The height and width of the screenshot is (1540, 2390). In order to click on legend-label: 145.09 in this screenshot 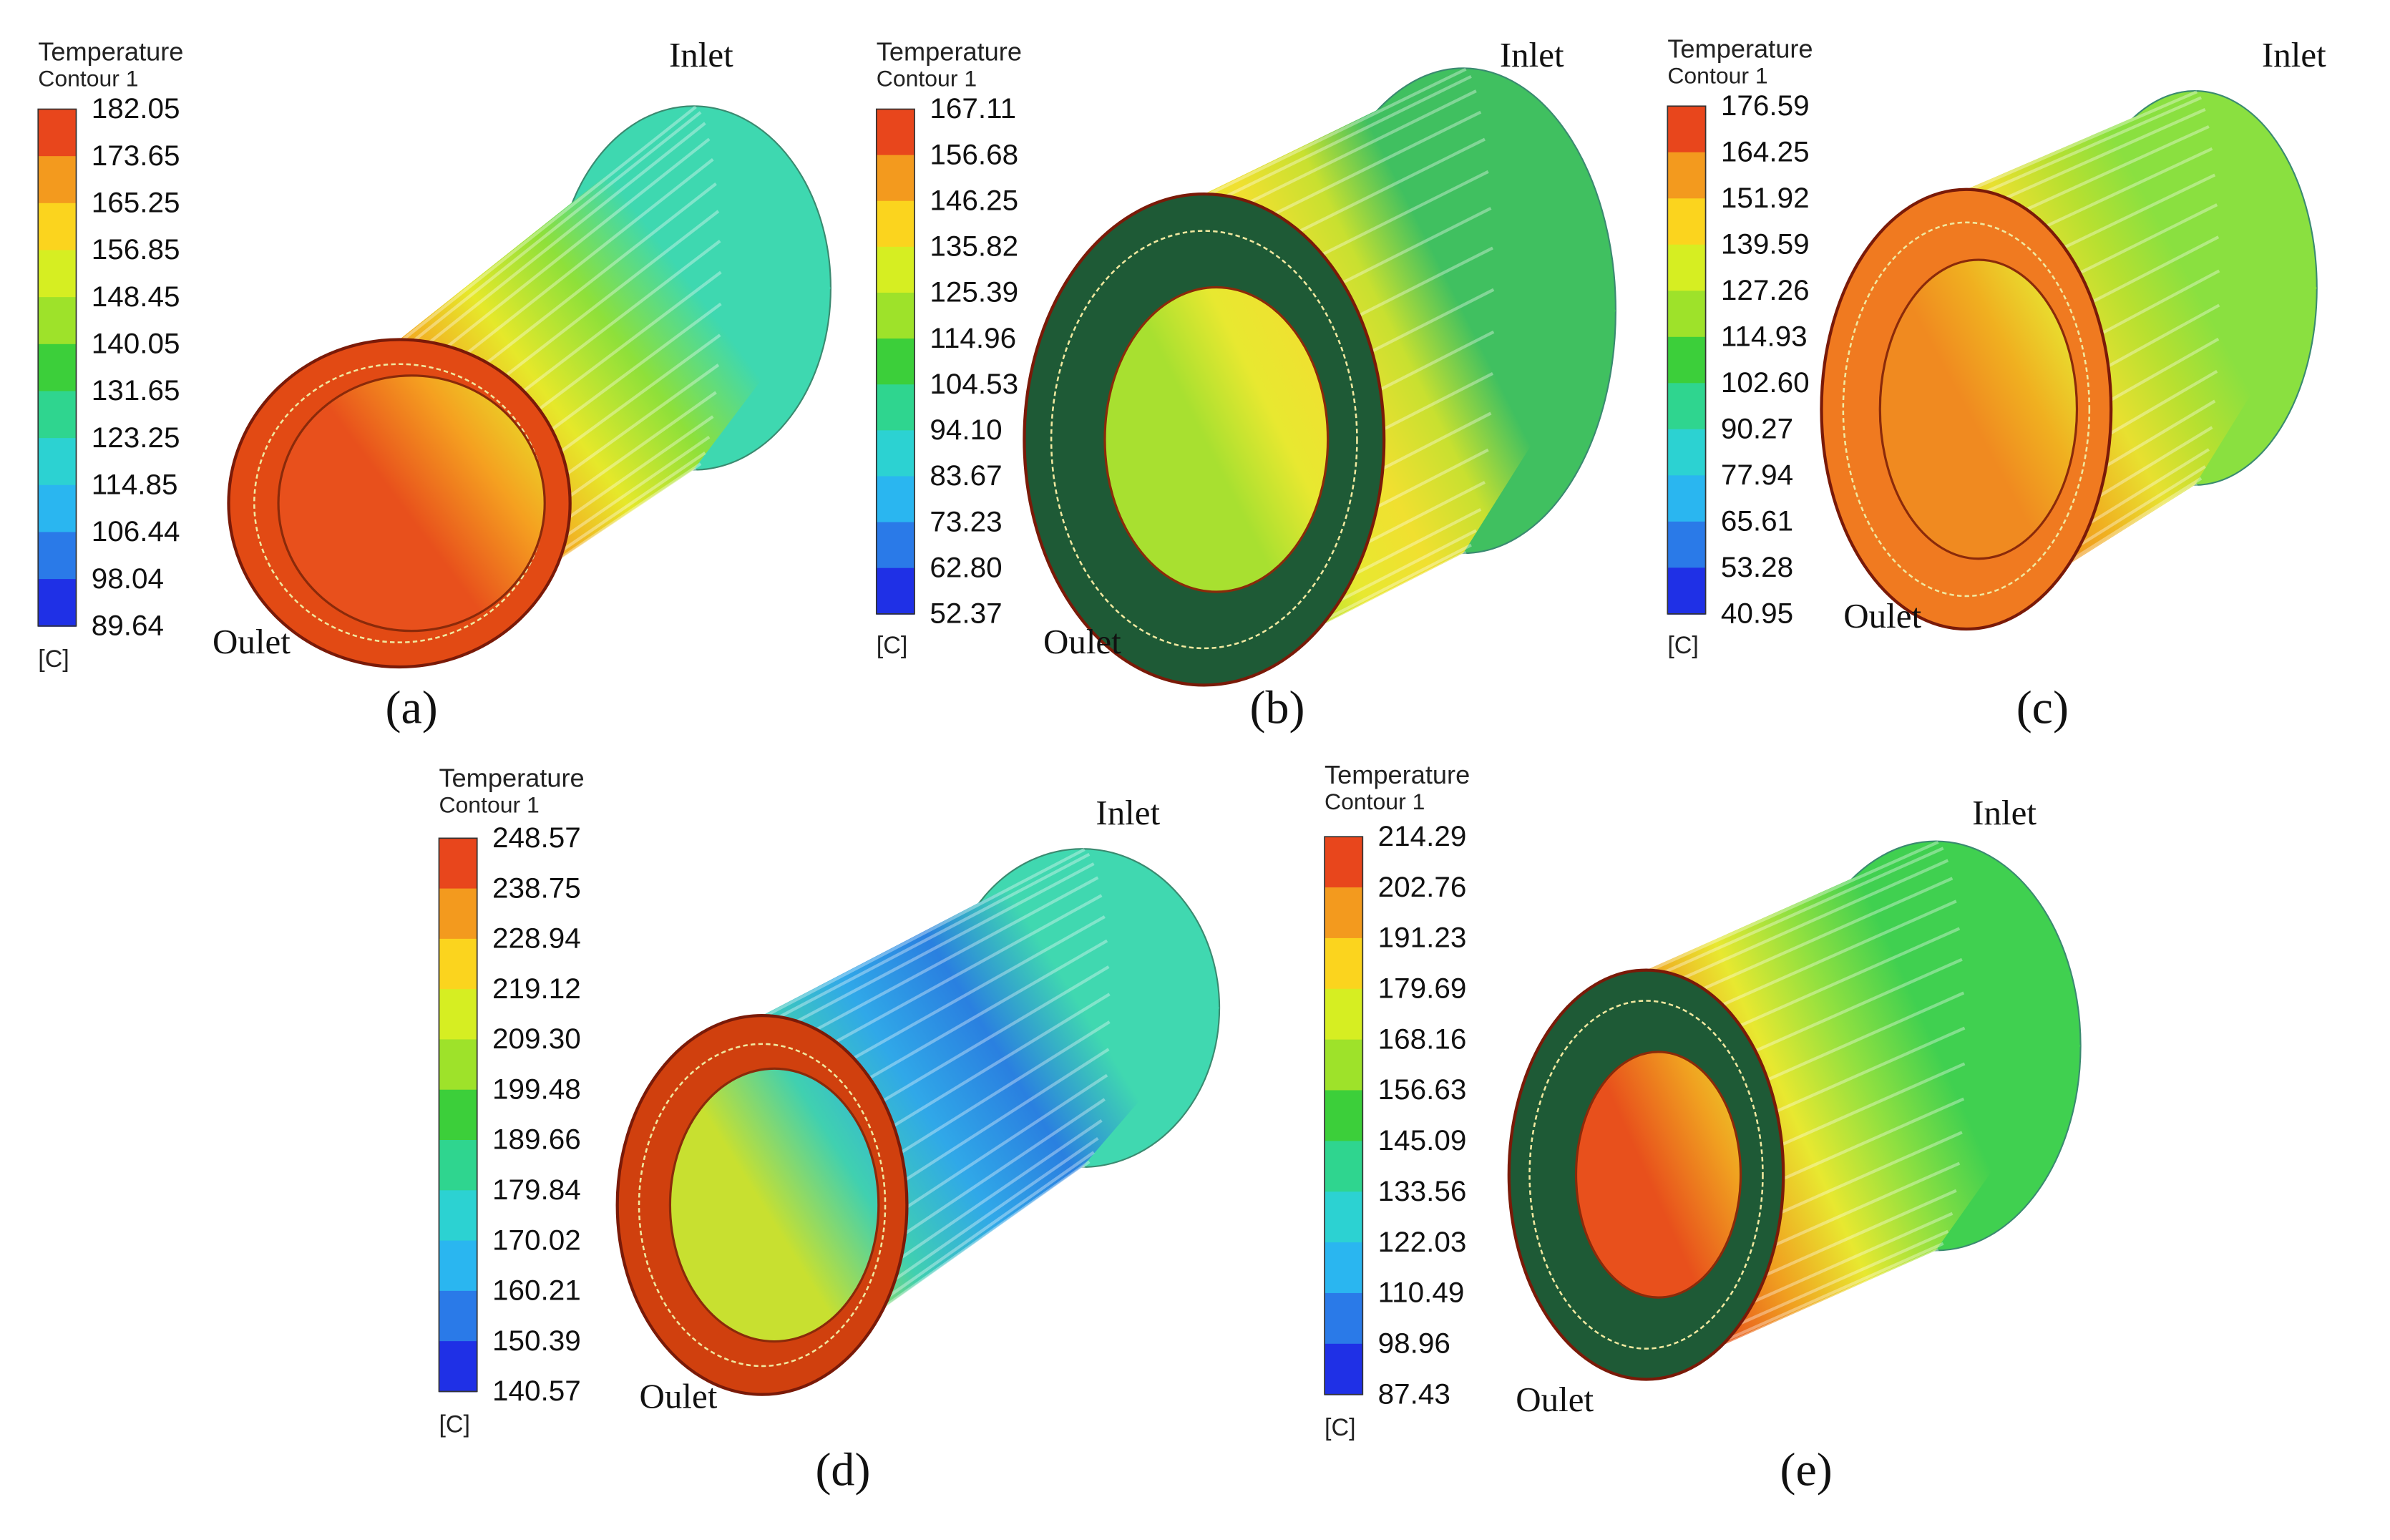, I will do `click(1422, 1140)`.